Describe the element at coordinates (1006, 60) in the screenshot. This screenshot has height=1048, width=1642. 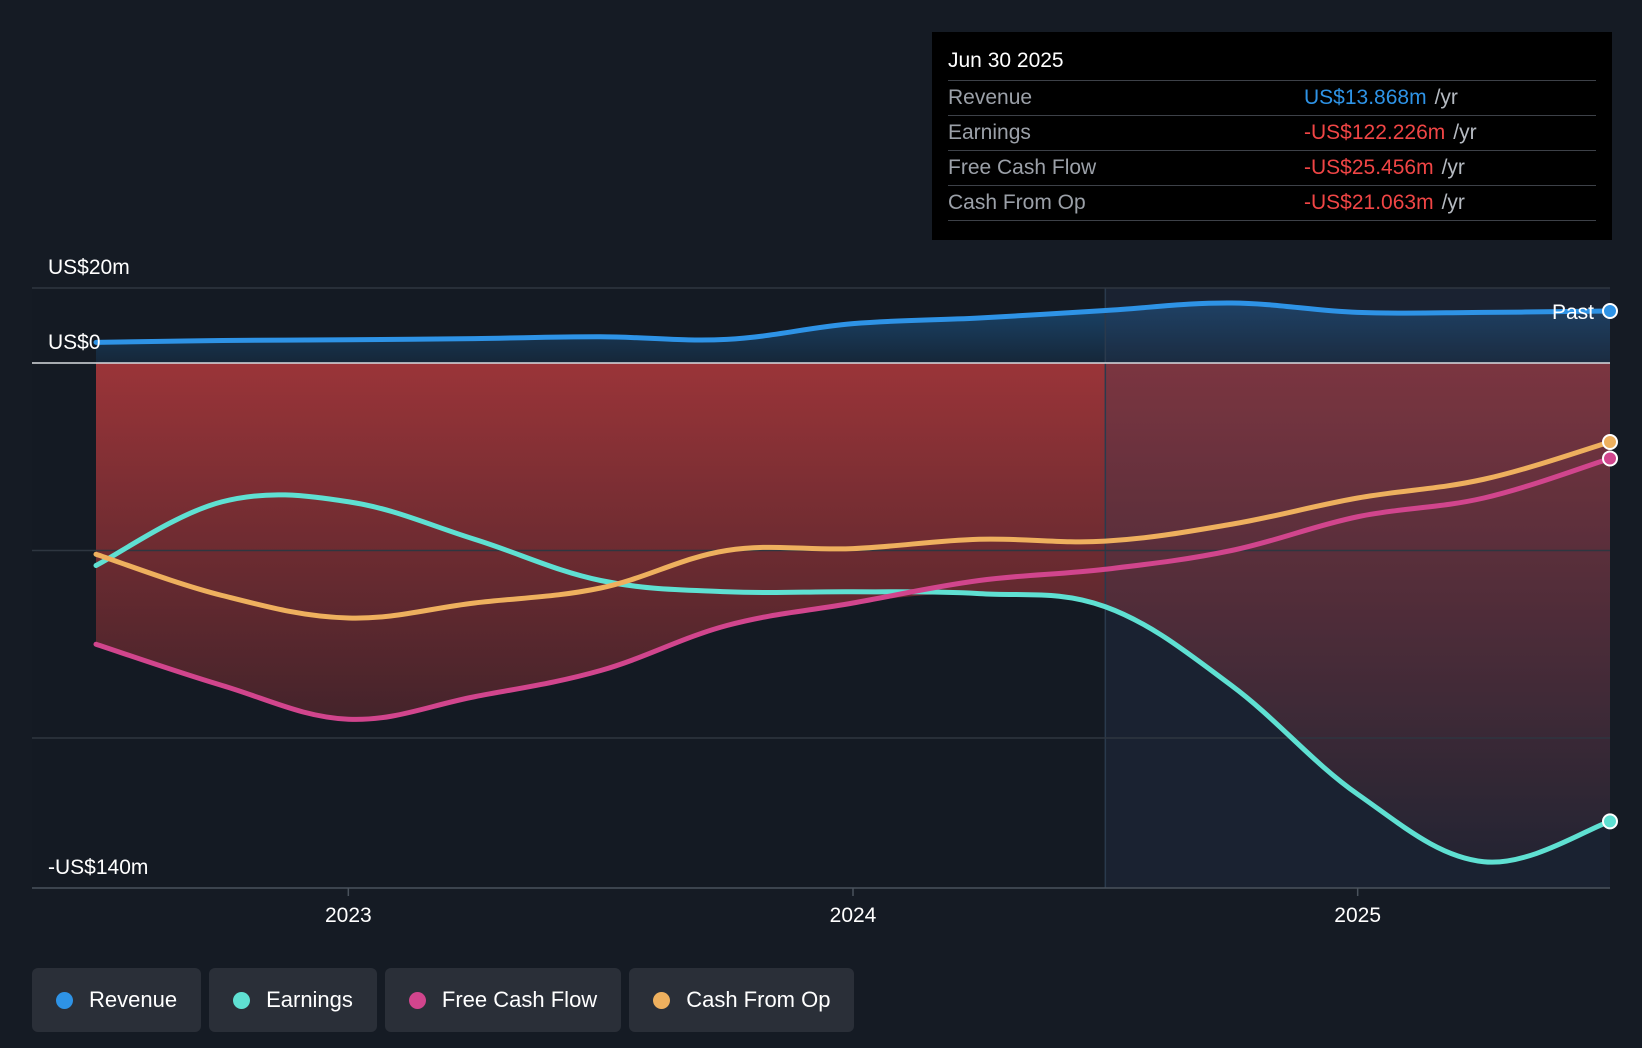
I see `tooltip-date: Jun 30 2025` at that location.